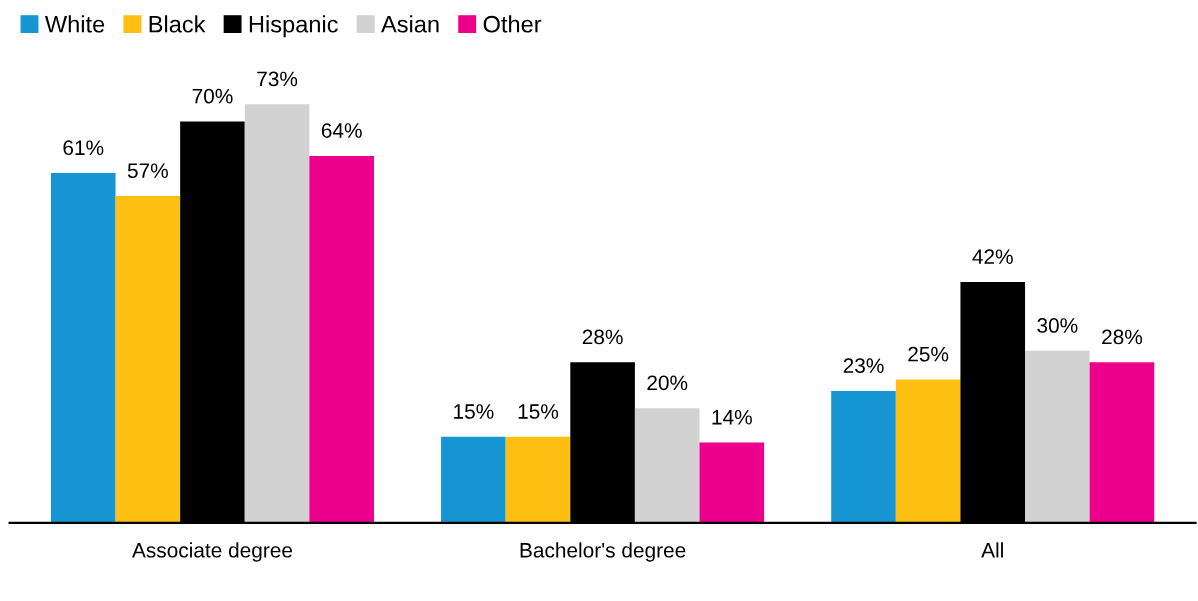  I want to click on x-tick-label: Associate degree, so click(212, 552).